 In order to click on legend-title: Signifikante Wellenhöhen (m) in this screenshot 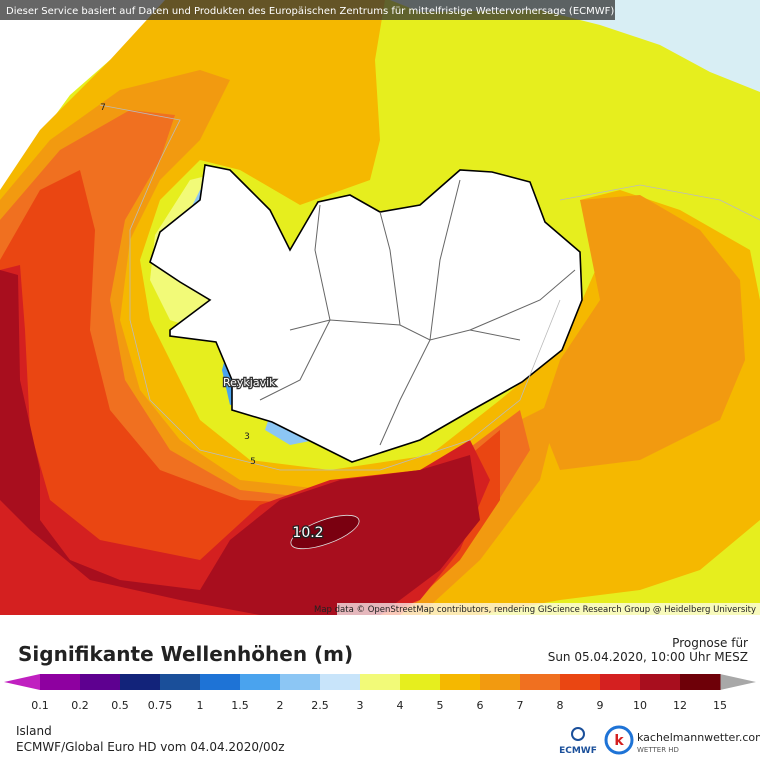, I will do `click(185, 654)`.